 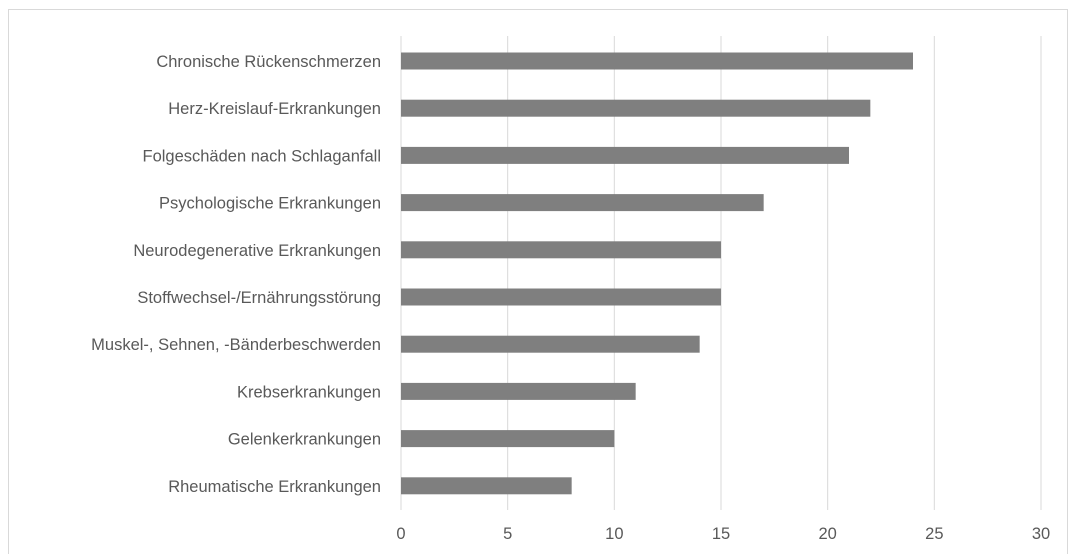 I want to click on x-tick-label: 5, so click(x=507, y=534).